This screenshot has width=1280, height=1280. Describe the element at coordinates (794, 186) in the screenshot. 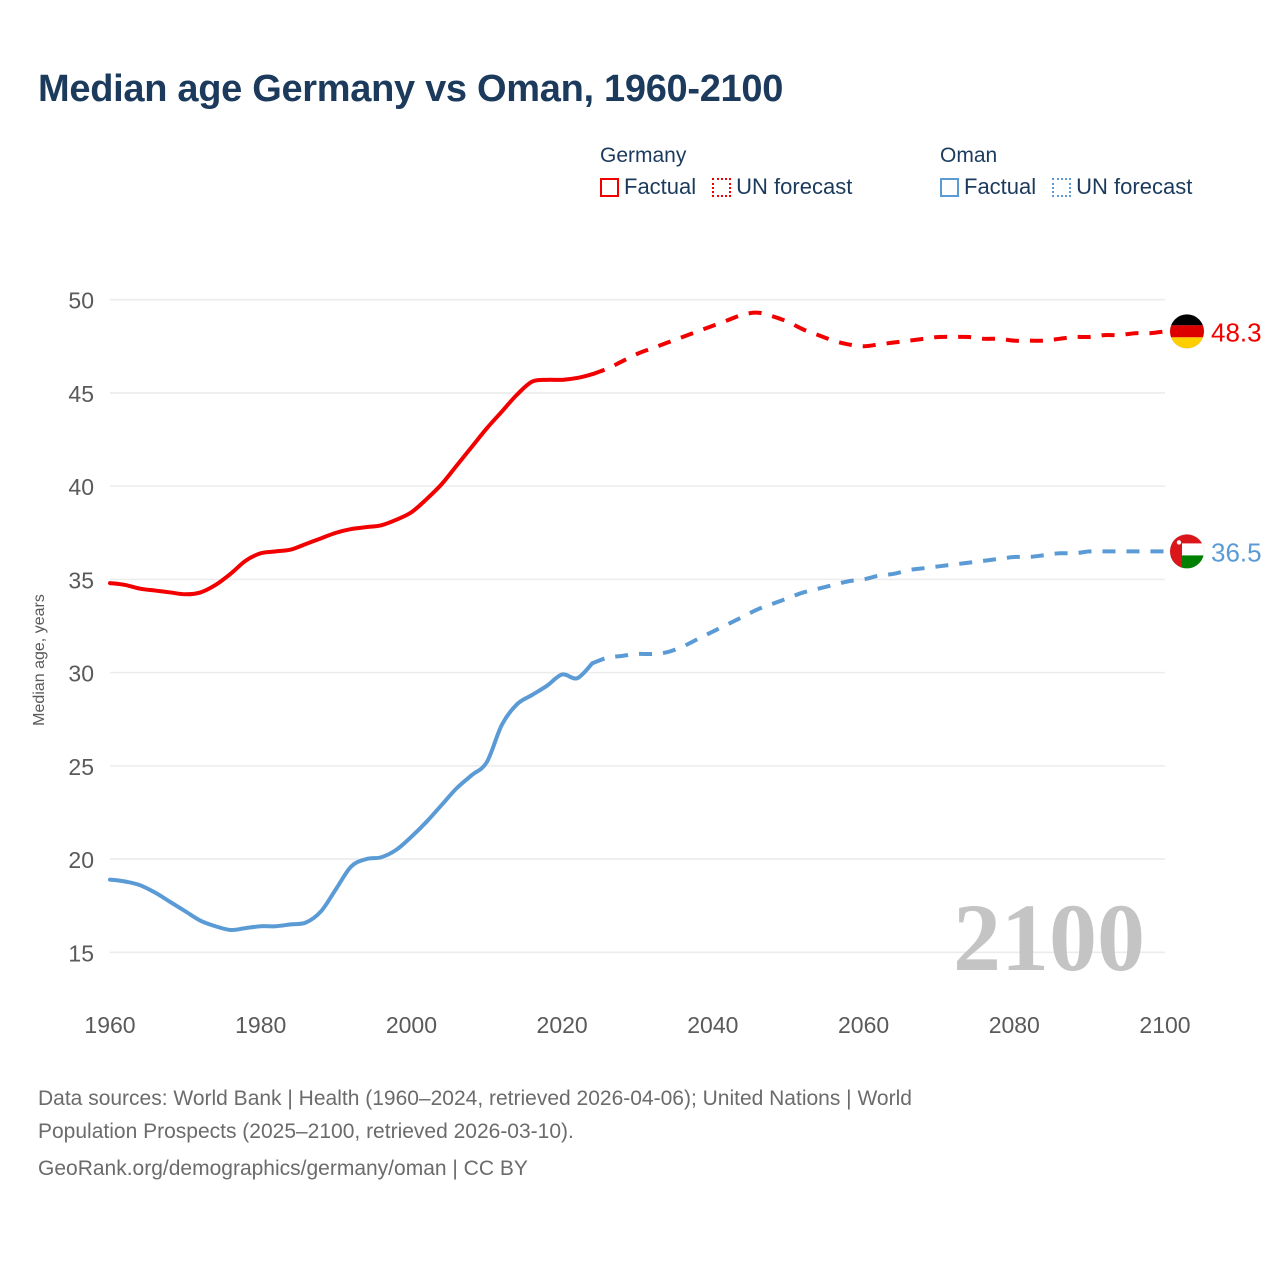

I see `legend-label-germany-forecast: UN forecast` at that location.